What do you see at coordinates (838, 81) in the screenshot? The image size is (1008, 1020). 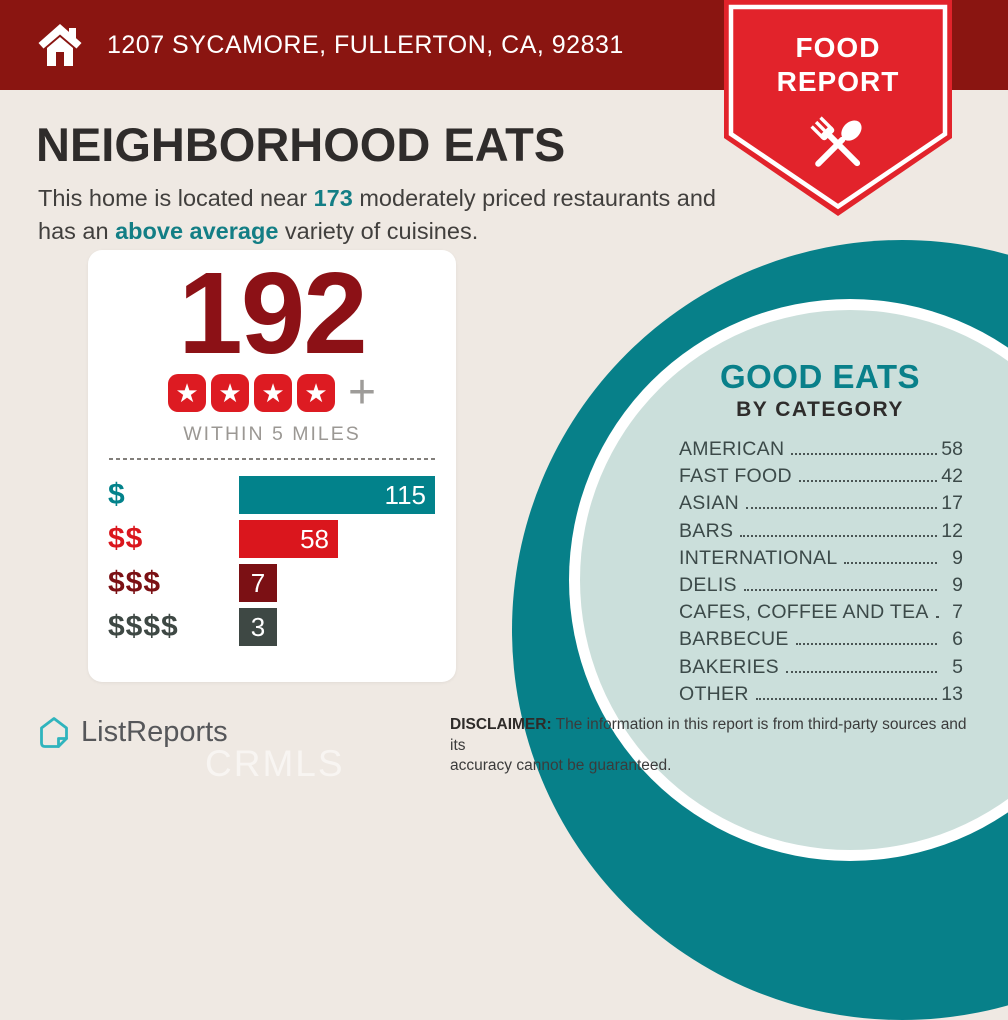 I see `ribbon-title-line2: REPORT` at bounding box center [838, 81].